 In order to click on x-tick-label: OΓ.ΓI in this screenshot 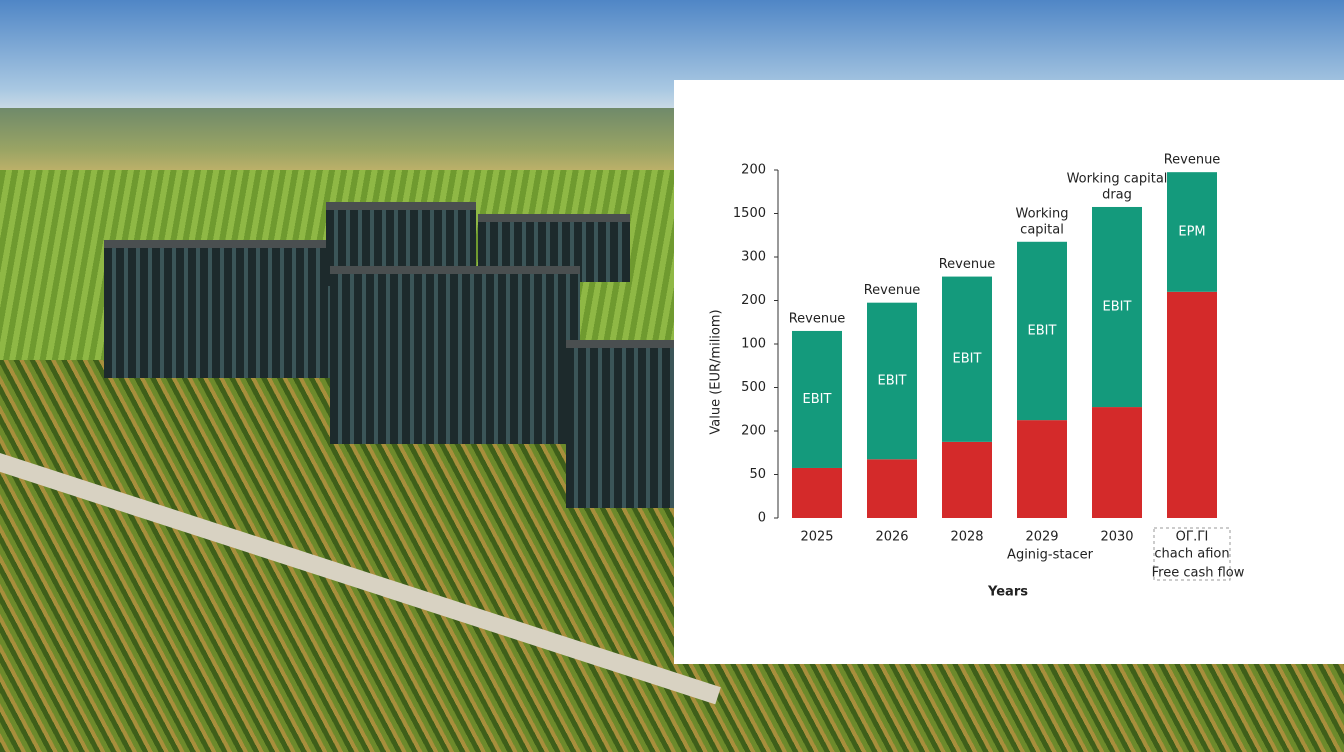, I will do `click(1192, 537)`.